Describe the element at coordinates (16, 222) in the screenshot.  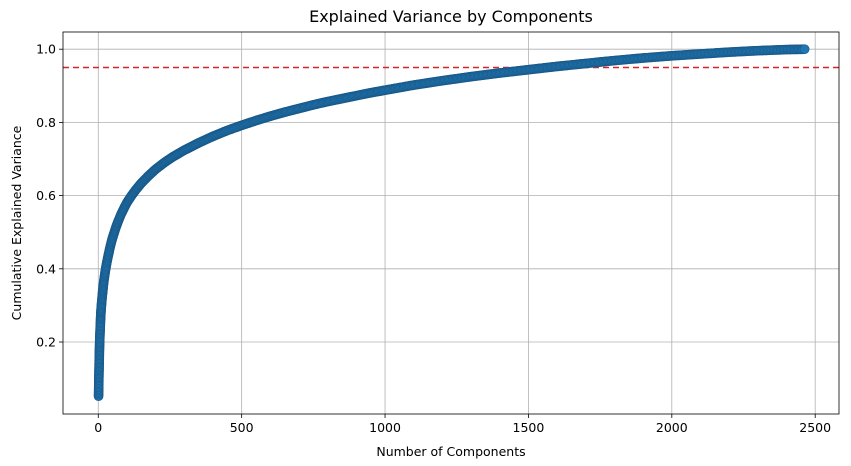
I see `y-axis-label: Cumulative Explained Variance` at that location.